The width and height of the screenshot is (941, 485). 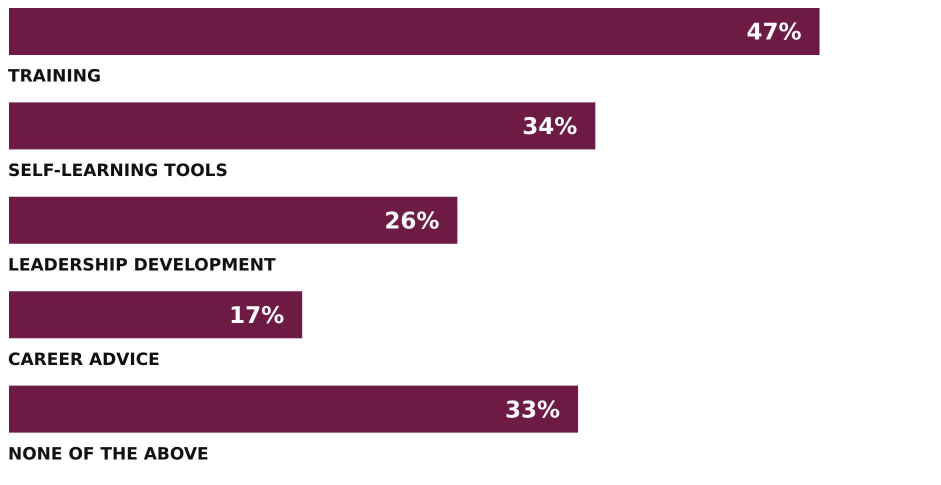 I want to click on y-tick-label: CAREER ADVICE, so click(x=84, y=360).